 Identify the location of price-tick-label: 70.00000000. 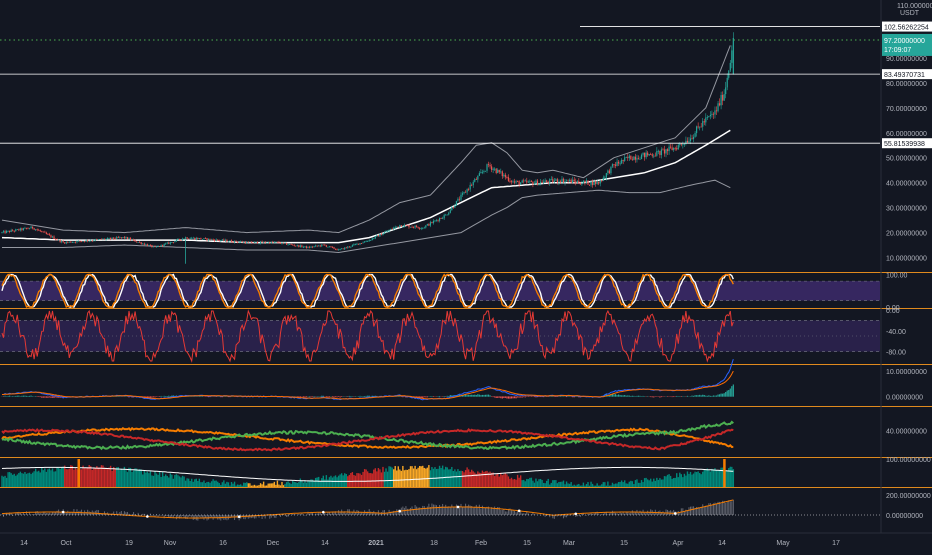
(906, 109).